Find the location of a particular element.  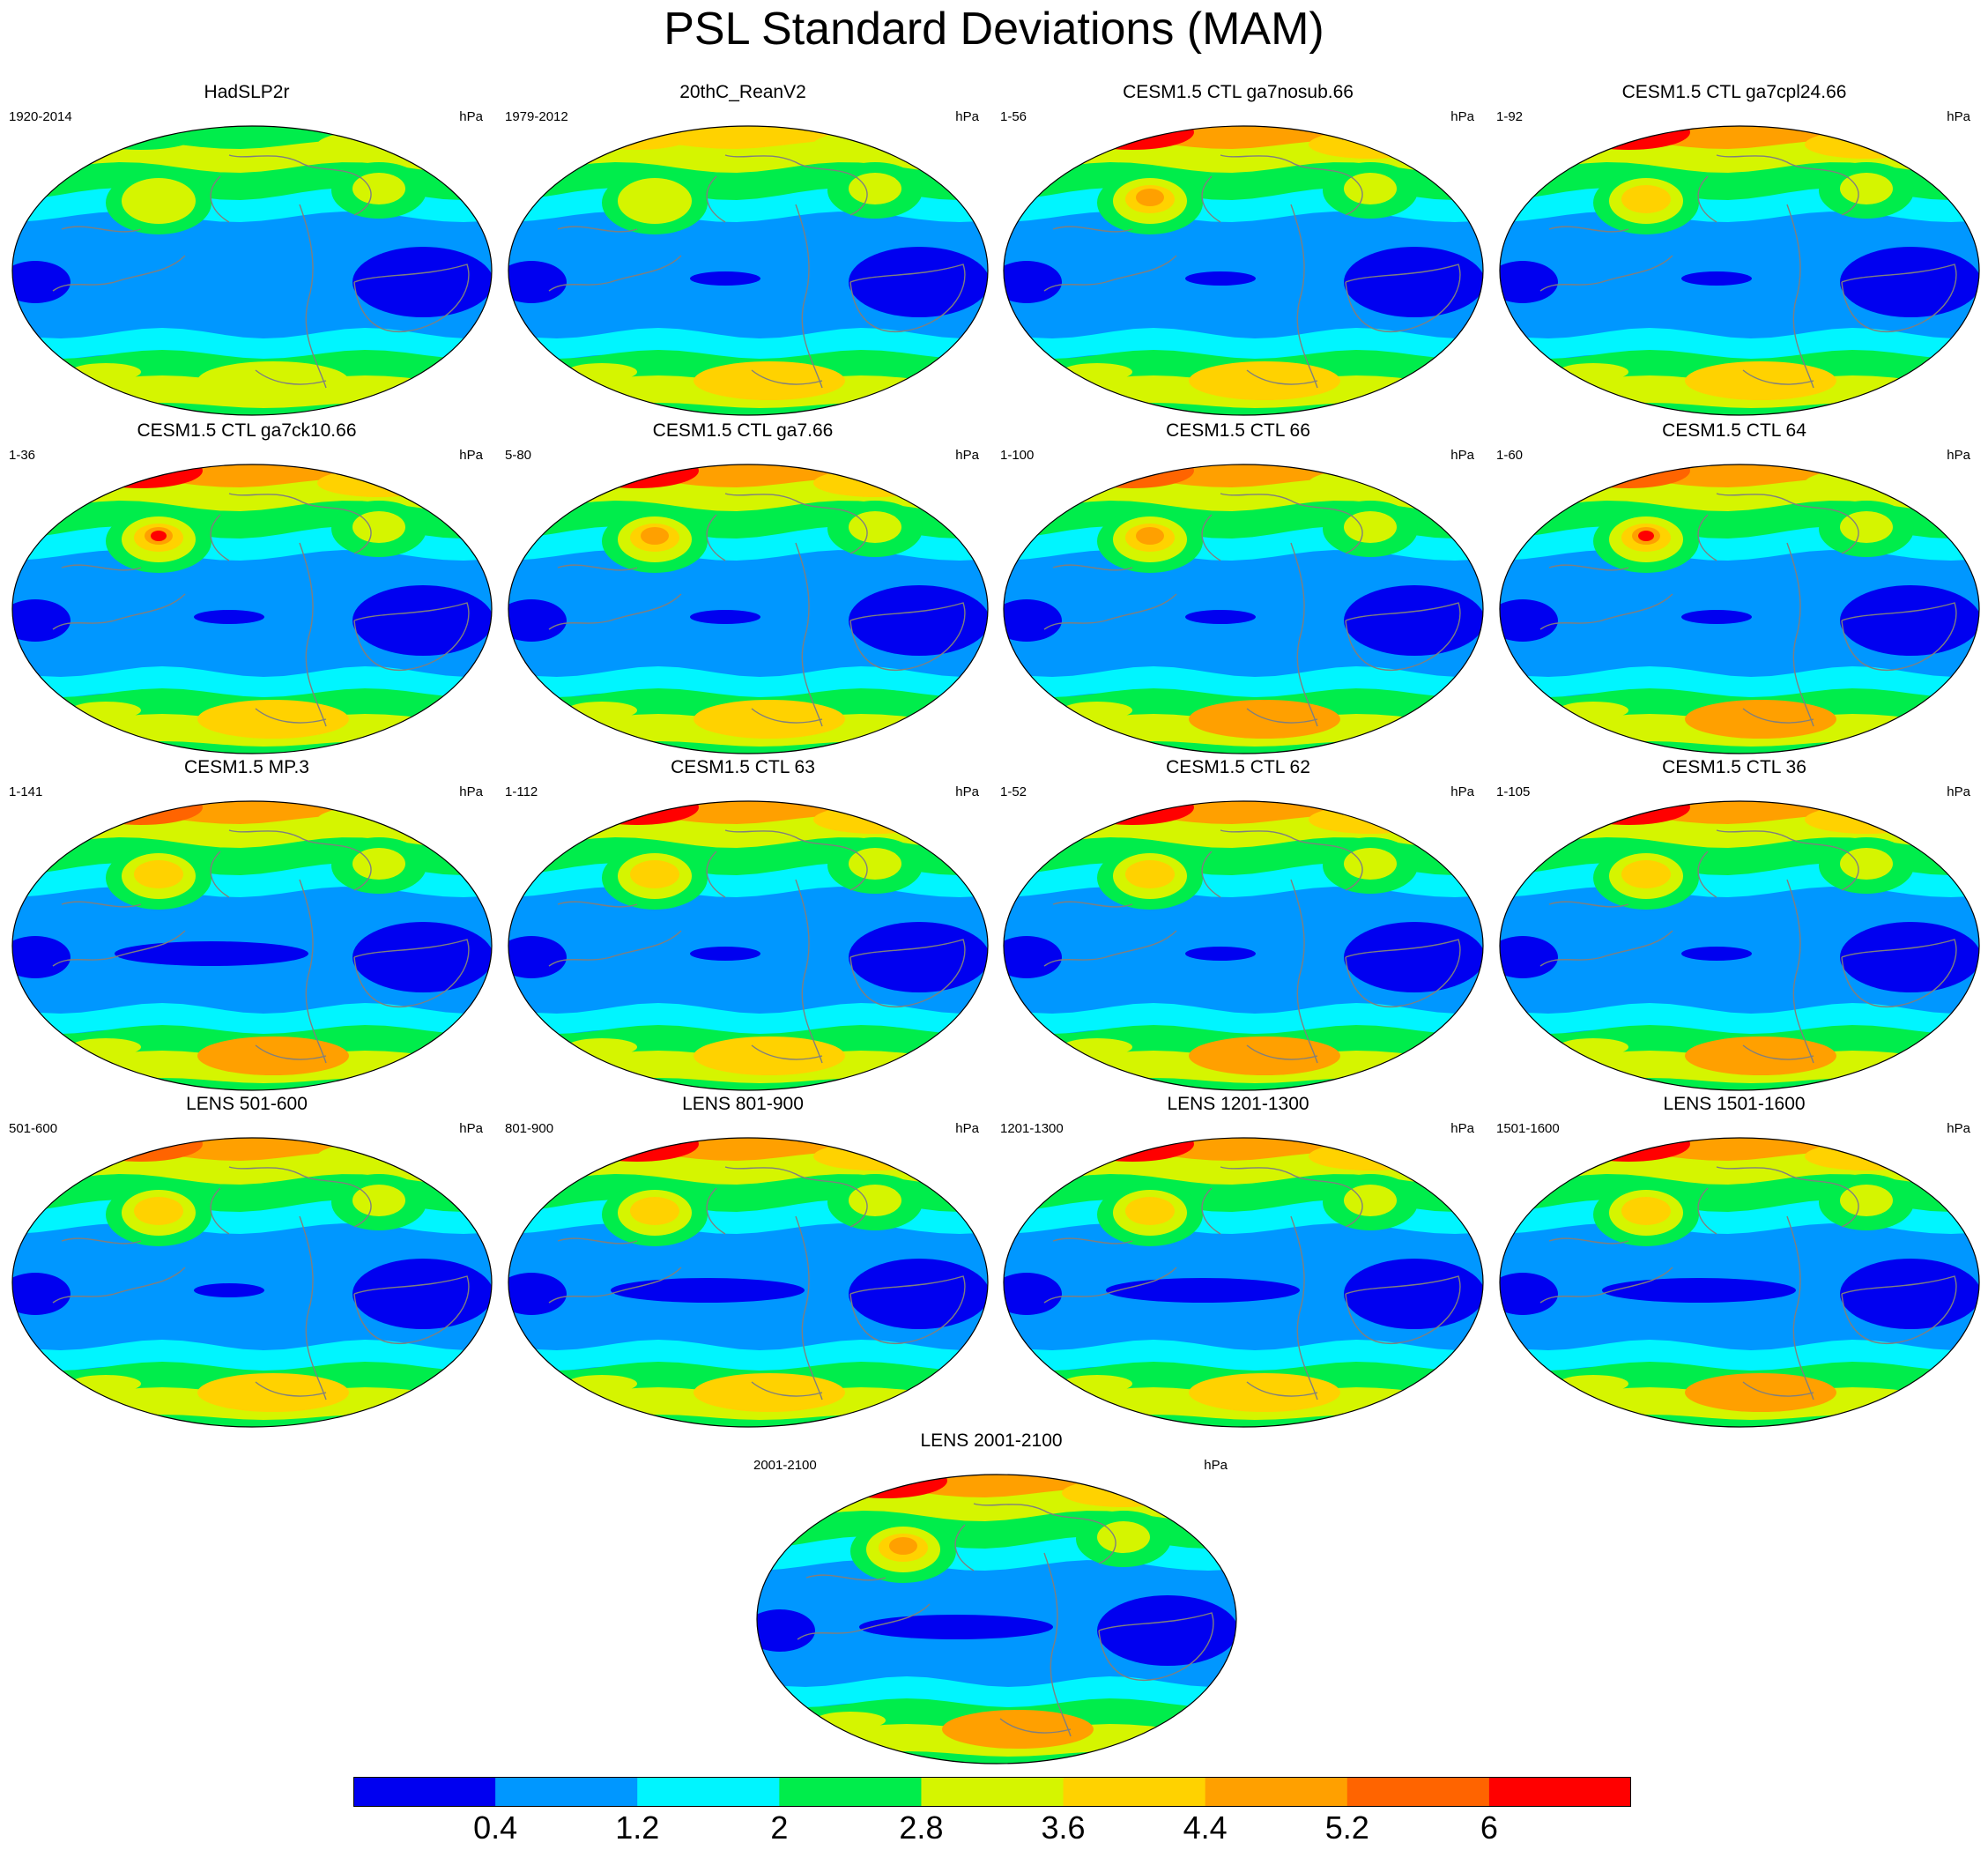

panel-period: 501-600 is located at coordinates (34, 1128).